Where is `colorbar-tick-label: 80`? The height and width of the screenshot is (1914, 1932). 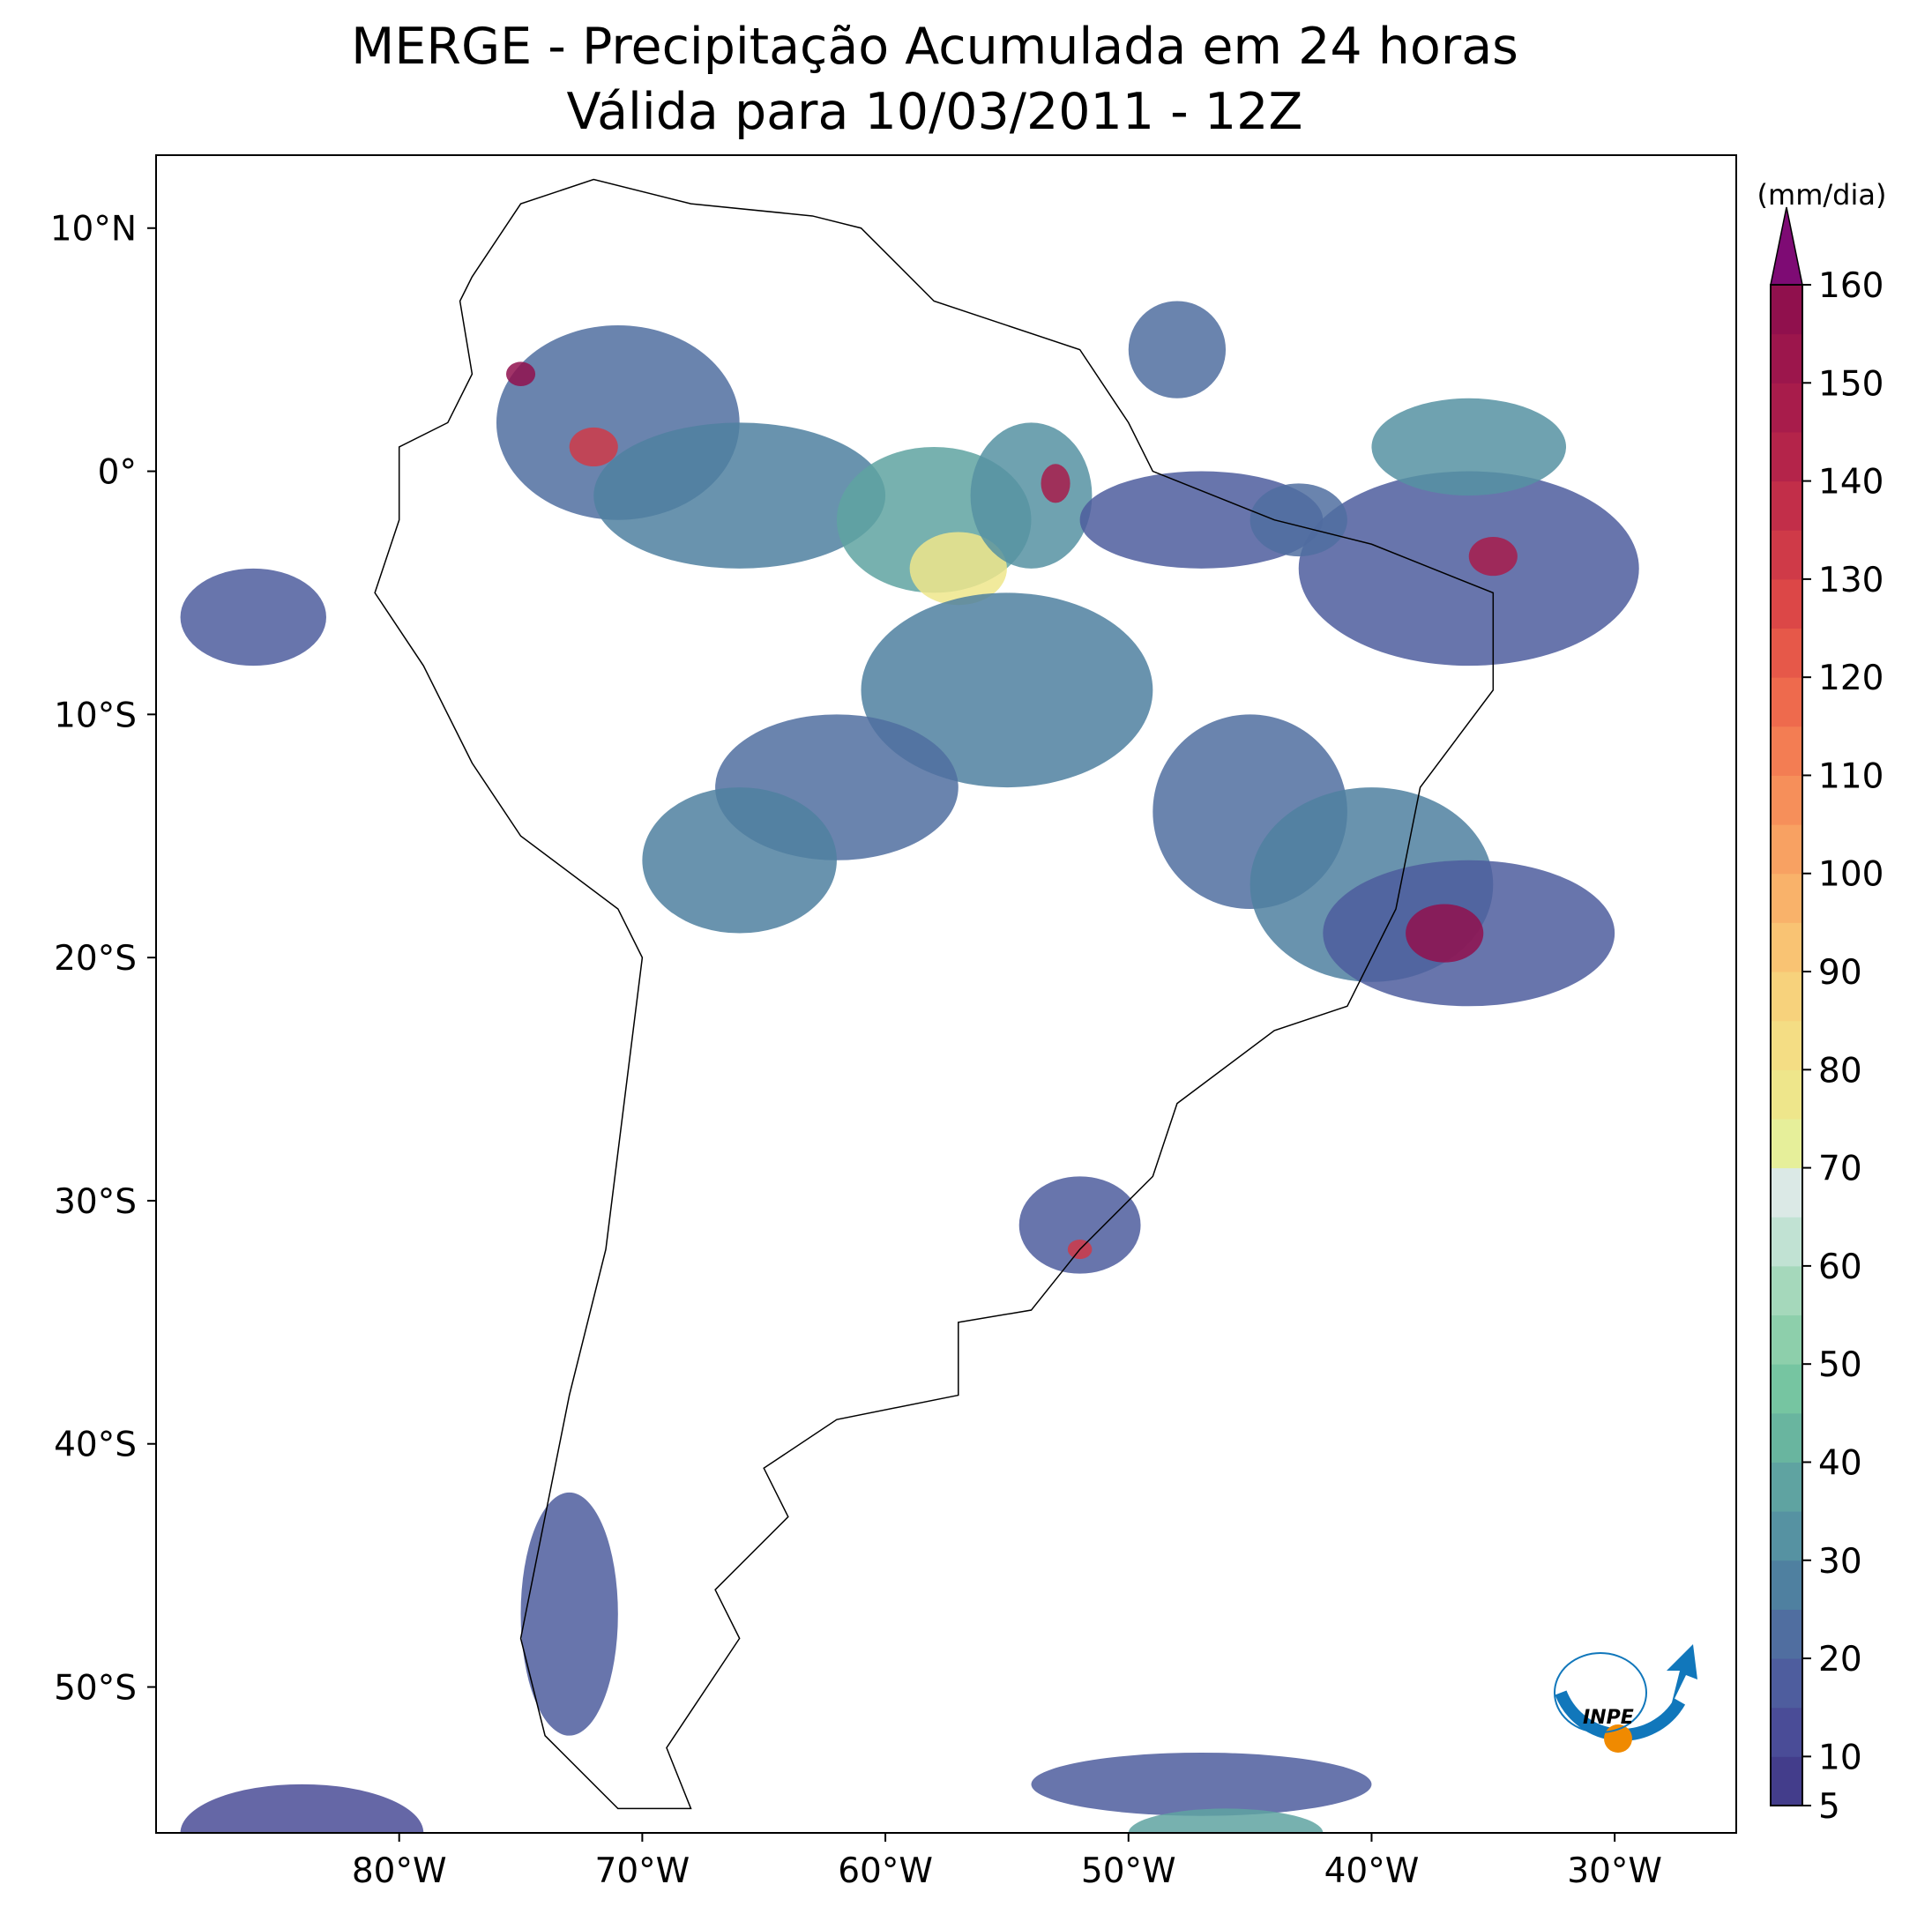 colorbar-tick-label: 80 is located at coordinates (1840, 1071).